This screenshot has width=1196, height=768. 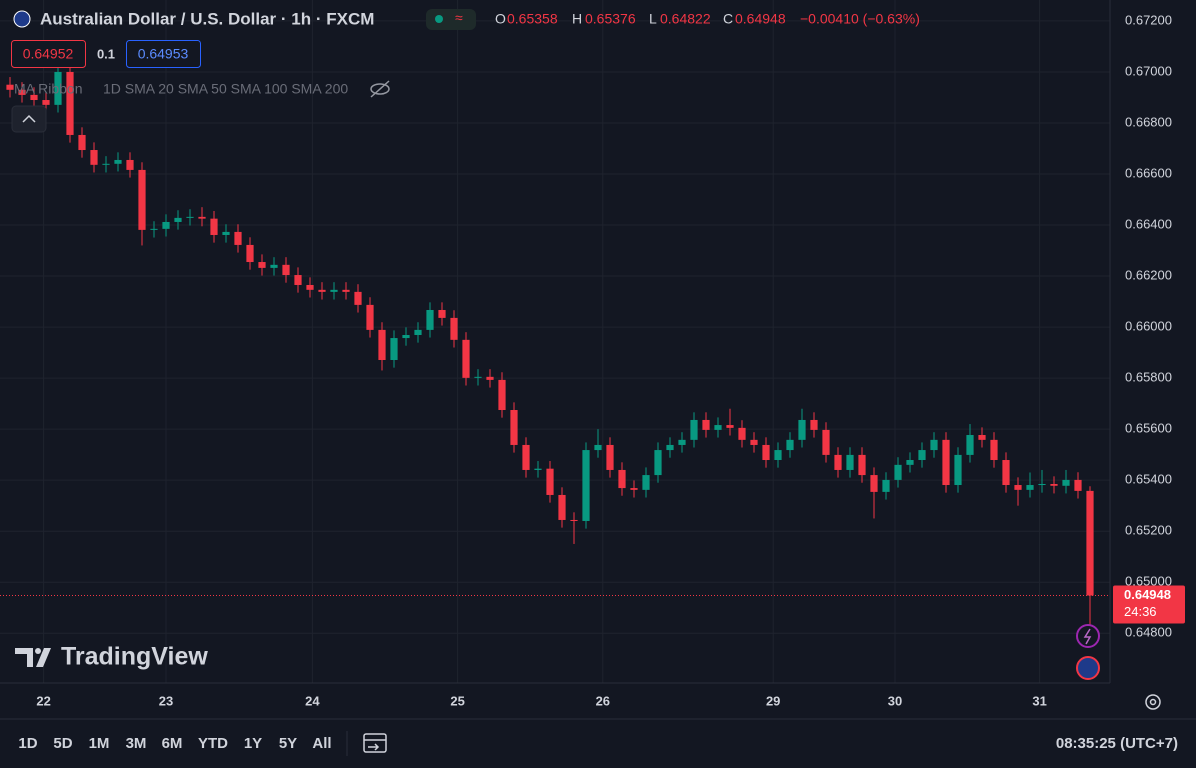 I want to click on open-letter: O, so click(x=500, y=19).